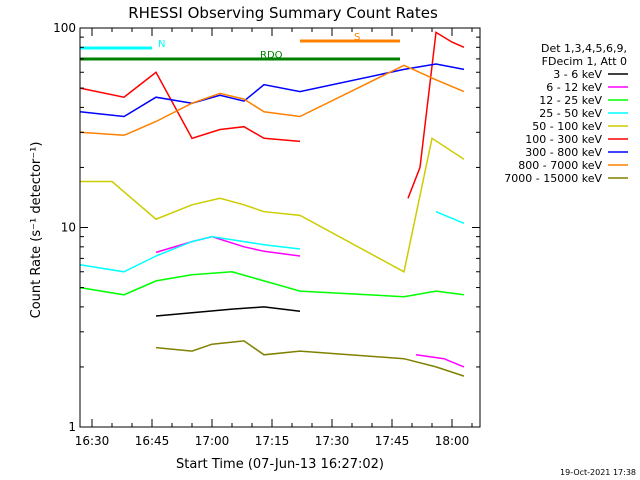 The height and width of the screenshot is (480, 640). Describe the element at coordinates (598, 472) in the screenshot. I see `timestamp: 19-Oct-2021 17:38` at that location.